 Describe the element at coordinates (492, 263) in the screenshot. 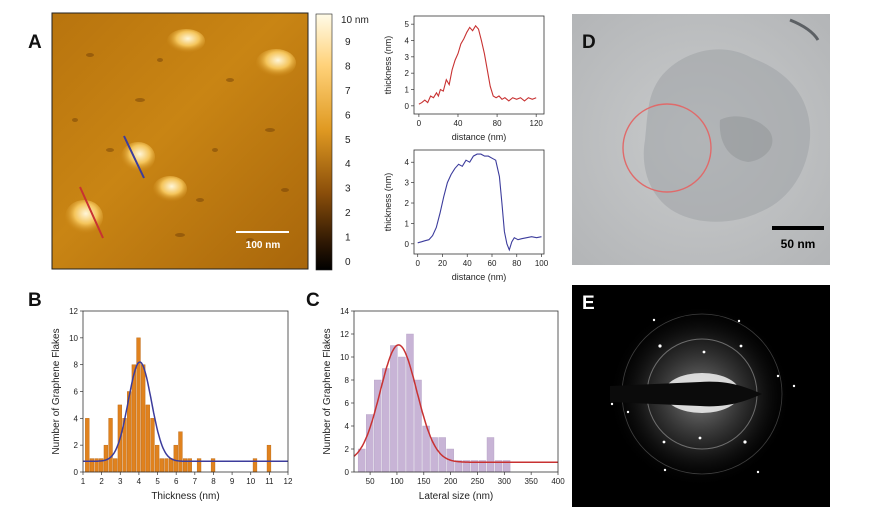

I see `x-tick-label: 60` at that location.